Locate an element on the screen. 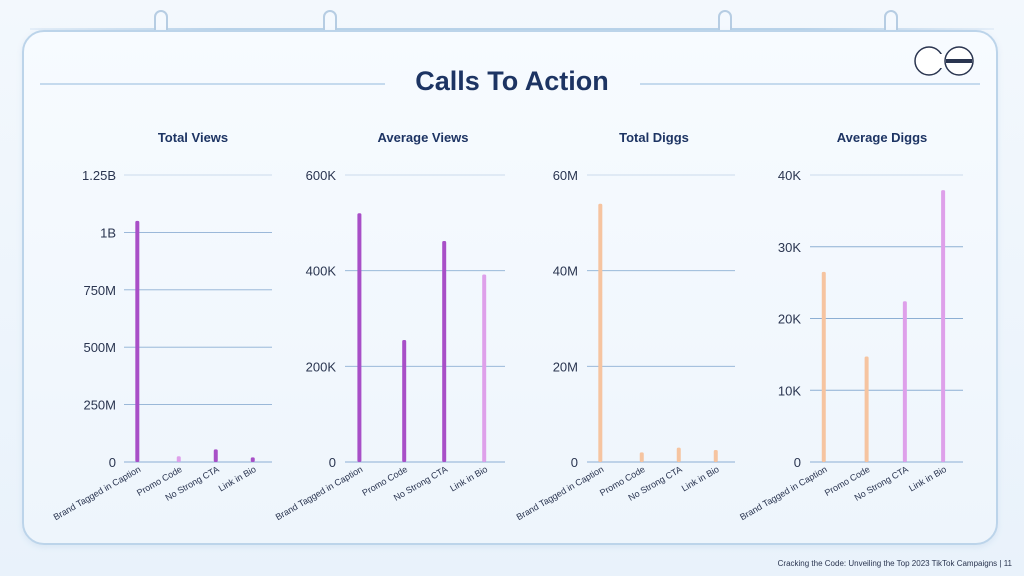 The height and width of the screenshot is (576, 1024). binder-line is located at coordinates (512, 29).